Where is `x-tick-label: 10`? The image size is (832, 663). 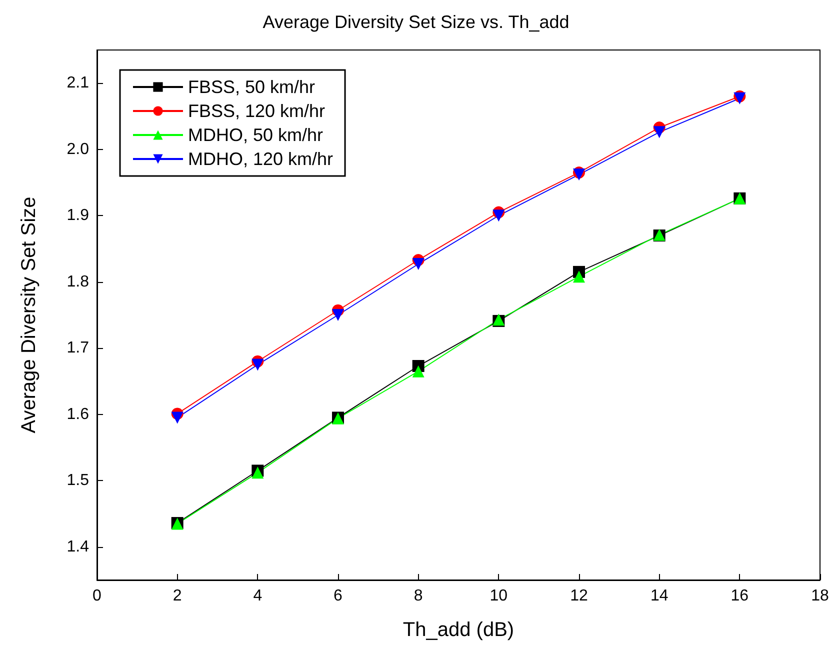 x-tick-label: 10 is located at coordinates (499, 596).